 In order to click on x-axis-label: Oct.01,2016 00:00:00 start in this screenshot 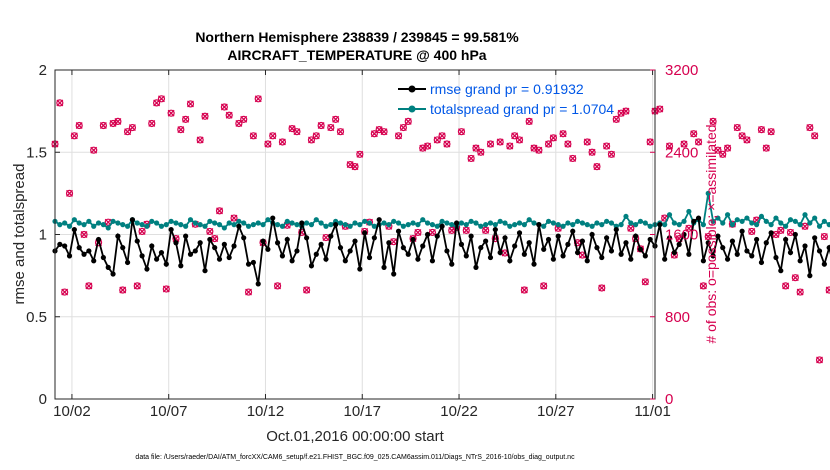, I will do `click(355, 436)`.